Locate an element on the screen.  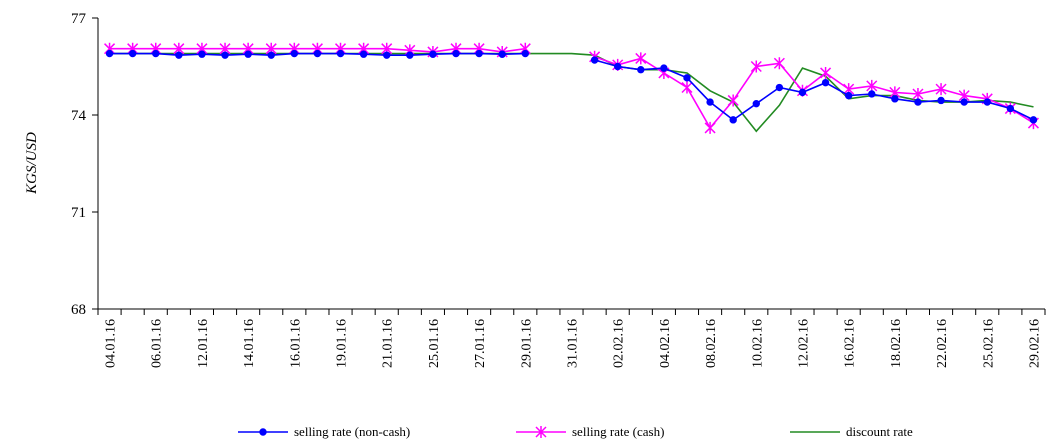
x-tick-label: 19.01.16 is located at coordinates (342, 343).